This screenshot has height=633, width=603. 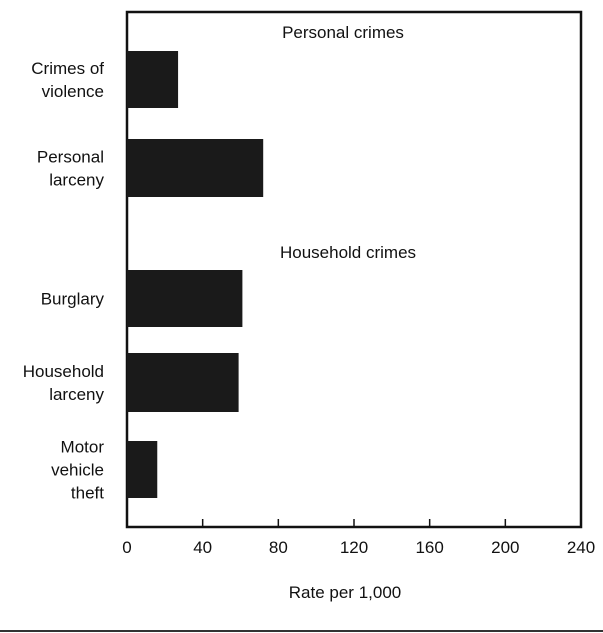 I want to click on bar-label-line: Personal, so click(x=70, y=157).